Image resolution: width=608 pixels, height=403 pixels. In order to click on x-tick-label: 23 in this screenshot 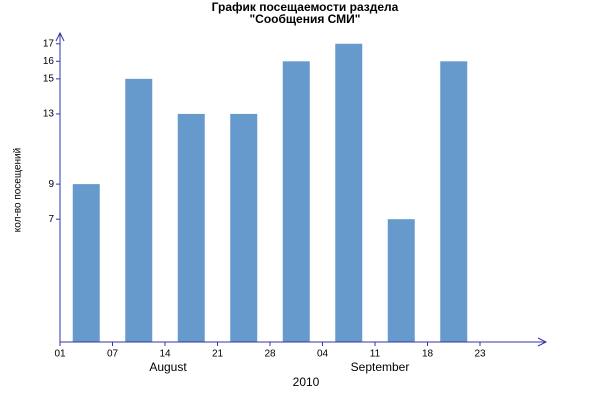, I will do `click(480, 354)`.